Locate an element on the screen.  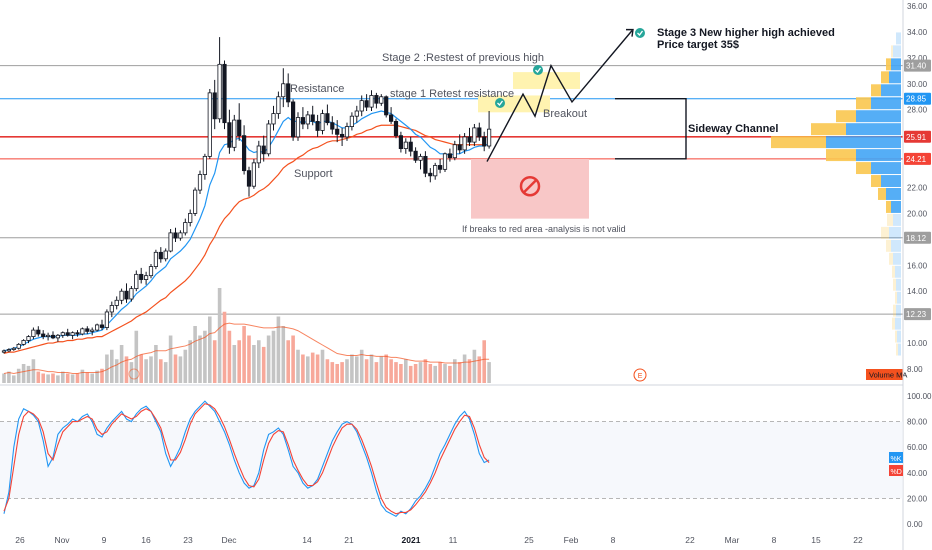
dividend-icon is located at coordinates (134, 374).